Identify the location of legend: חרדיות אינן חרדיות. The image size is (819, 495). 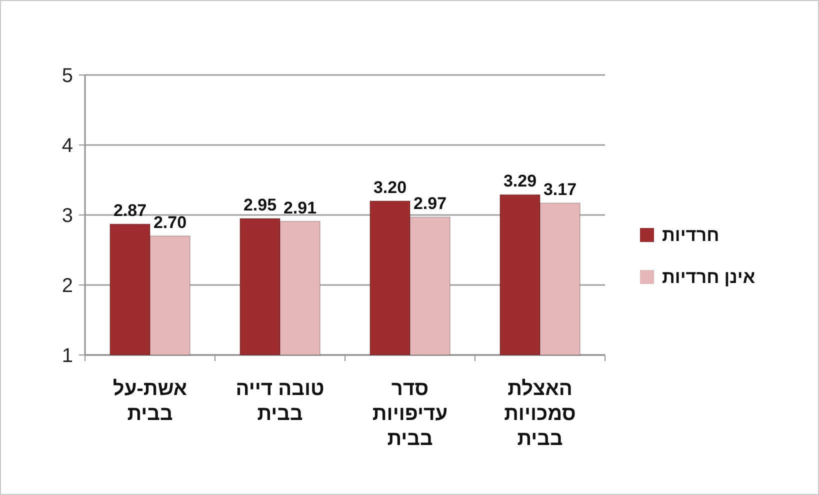
(698, 256).